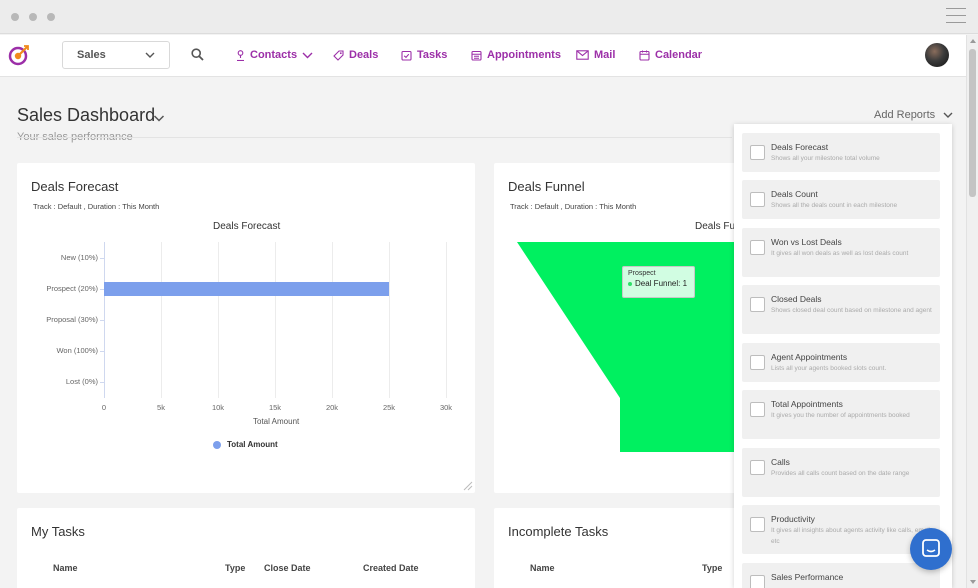 Image resolution: width=978 pixels, height=588 pixels. I want to click on card-title: Deals Forecast, so click(75, 186).